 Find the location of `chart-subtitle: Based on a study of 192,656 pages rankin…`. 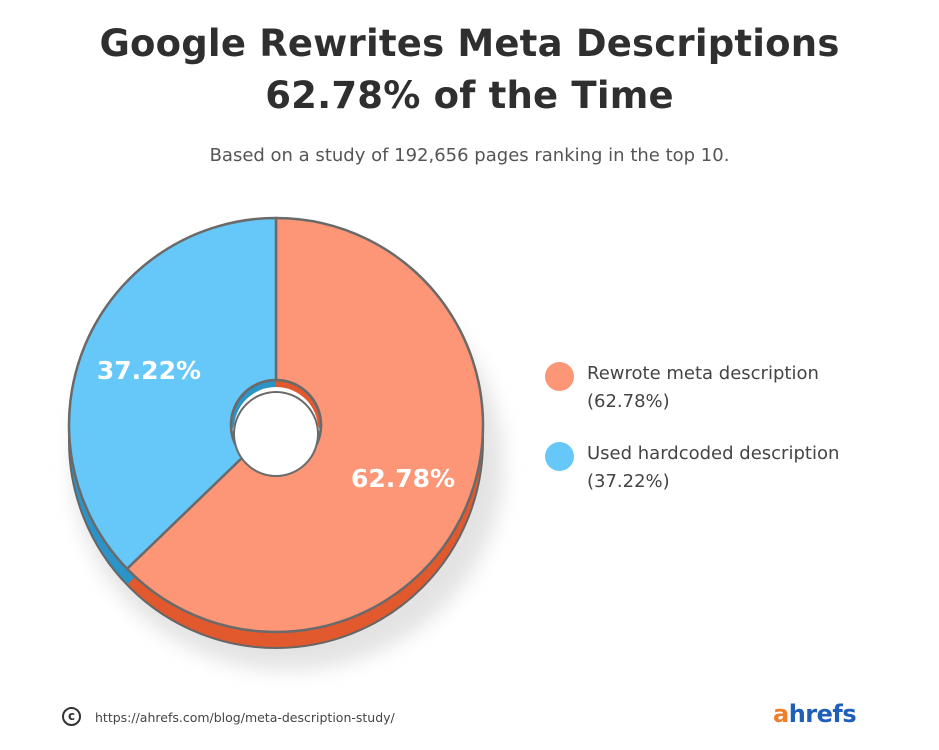

chart-subtitle: Based on a study of 192,656 pages rankin… is located at coordinates (469, 155).